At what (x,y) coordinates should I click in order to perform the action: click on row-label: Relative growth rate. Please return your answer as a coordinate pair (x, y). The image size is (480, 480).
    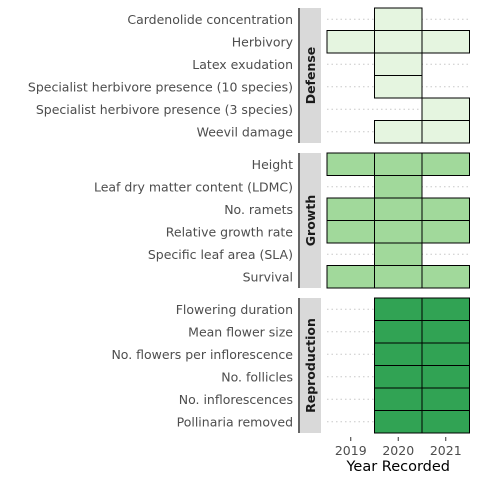
    Looking at the image, I should click on (230, 231).